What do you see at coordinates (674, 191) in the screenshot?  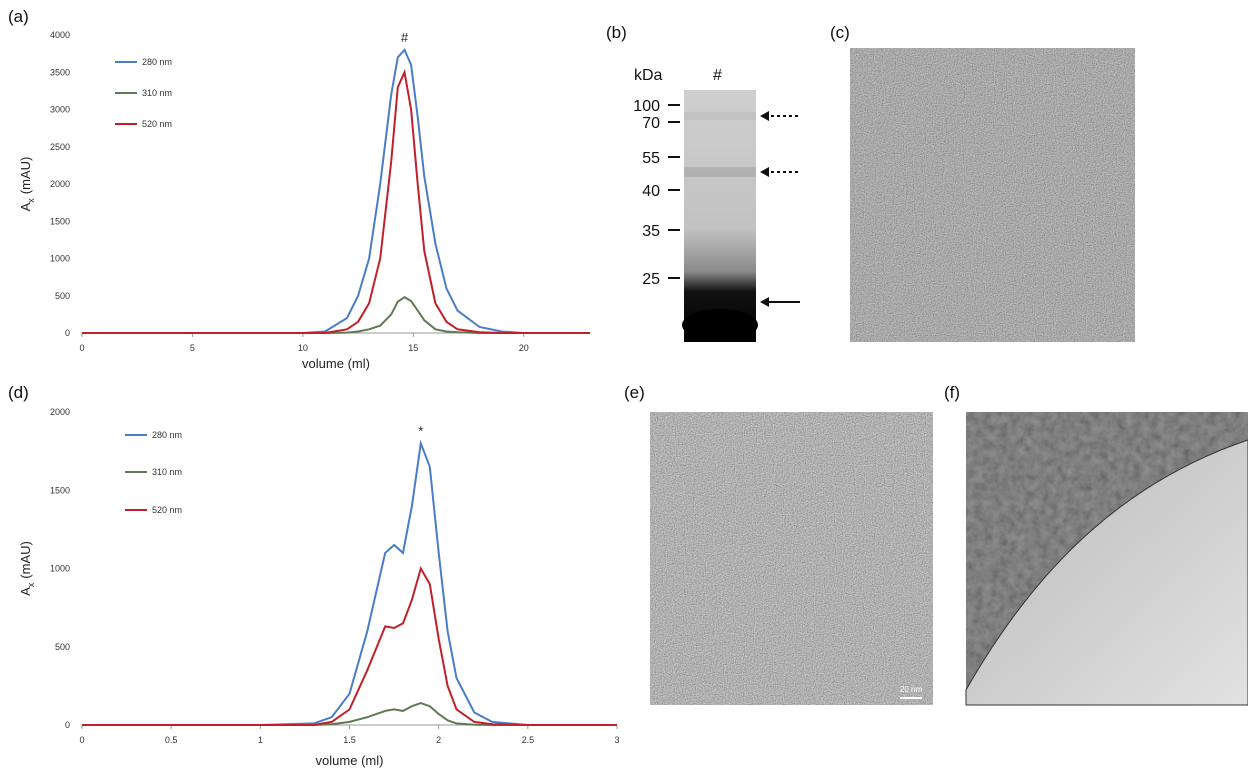 I see `marker-ticks` at bounding box center [674, 191].